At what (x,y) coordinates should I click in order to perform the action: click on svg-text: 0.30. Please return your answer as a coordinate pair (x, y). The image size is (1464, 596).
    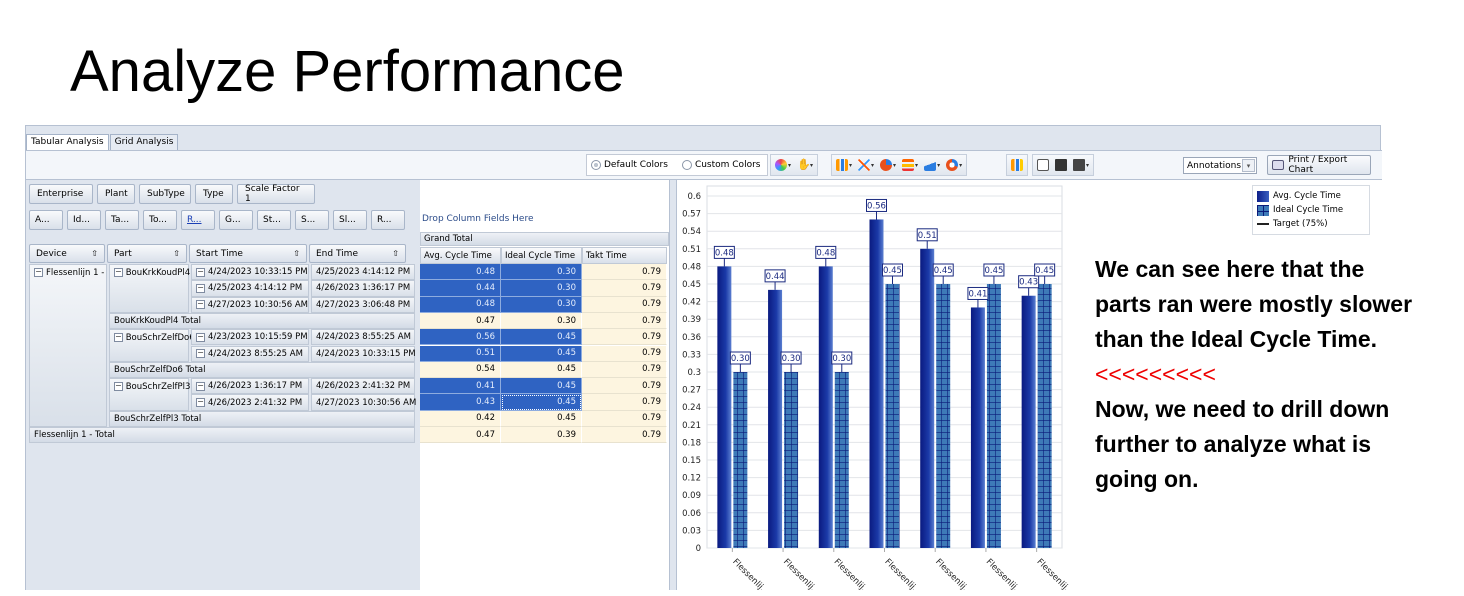
    Looking at the image, I should click on (841, 359).